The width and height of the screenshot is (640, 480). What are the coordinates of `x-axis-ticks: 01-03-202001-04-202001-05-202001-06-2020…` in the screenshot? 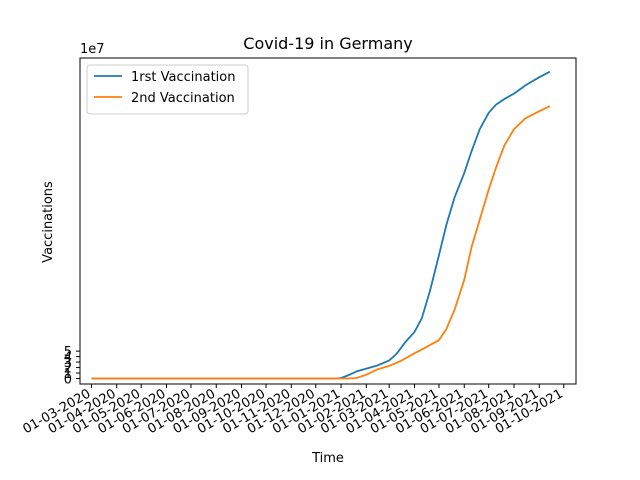 It's located at (293, 410).